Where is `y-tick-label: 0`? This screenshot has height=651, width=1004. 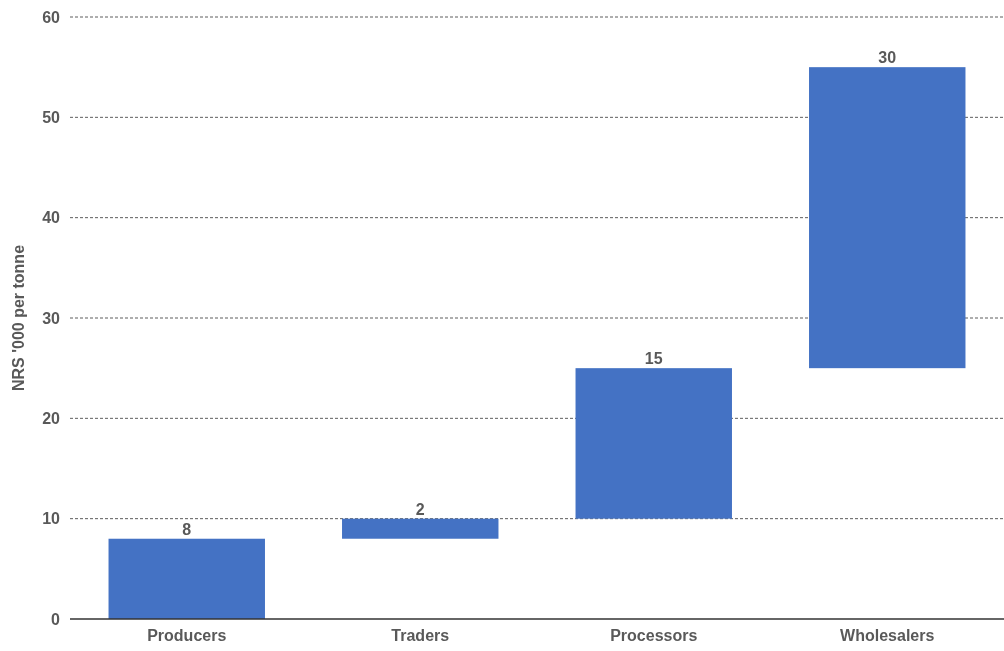
y-tick-label: 0 is located at coordinates (56, 619).